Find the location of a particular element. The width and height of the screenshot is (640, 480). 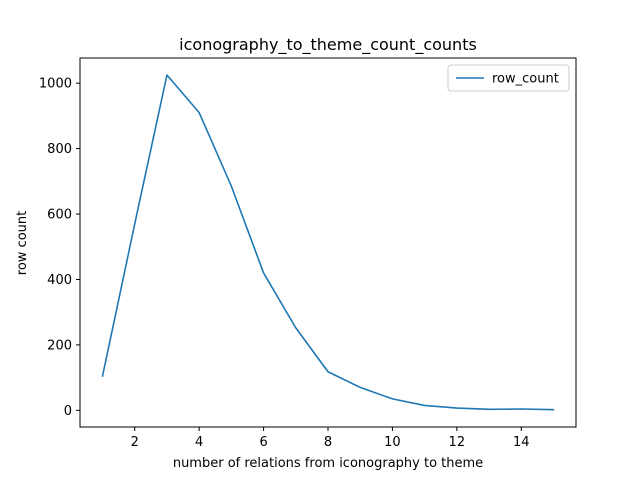

legend-box is located at coordinates (508, 78).